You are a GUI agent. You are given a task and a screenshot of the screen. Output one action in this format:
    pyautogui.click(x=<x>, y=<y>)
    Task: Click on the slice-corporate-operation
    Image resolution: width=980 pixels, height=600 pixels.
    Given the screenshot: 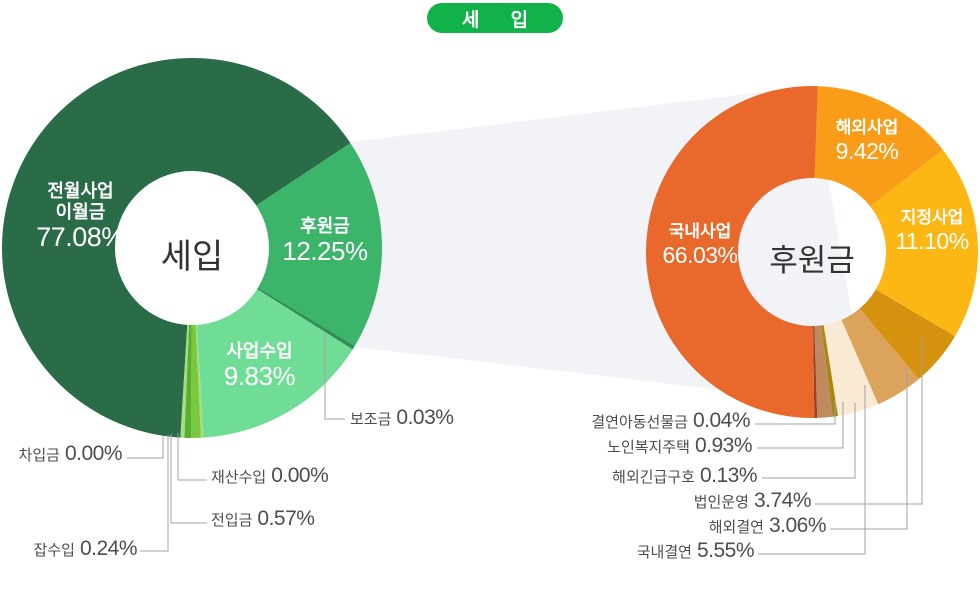 What is the action you would take?
    pyautogui.click(x=907, y=334)
    